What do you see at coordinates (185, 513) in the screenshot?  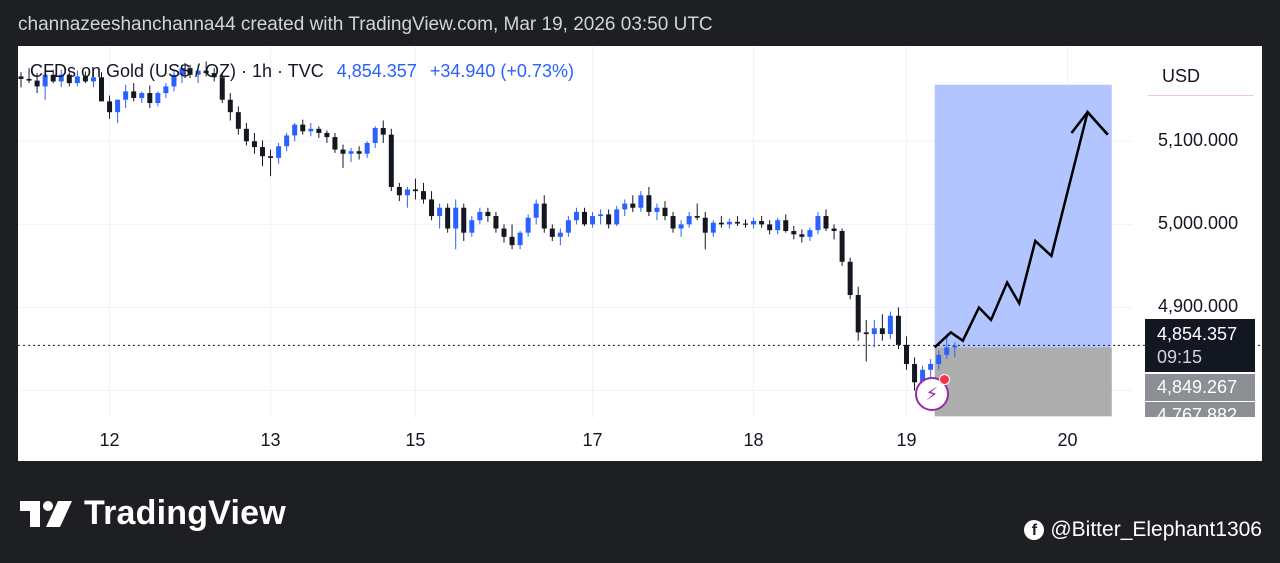 I see `brand-name: TradingView` at bounding box center [185, 513].